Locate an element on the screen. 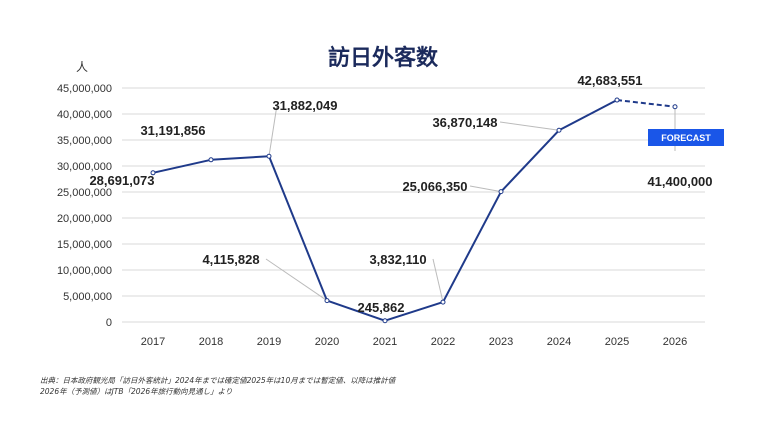  y-tick-label: 5,000,000 is located at coordinates (87, 297).